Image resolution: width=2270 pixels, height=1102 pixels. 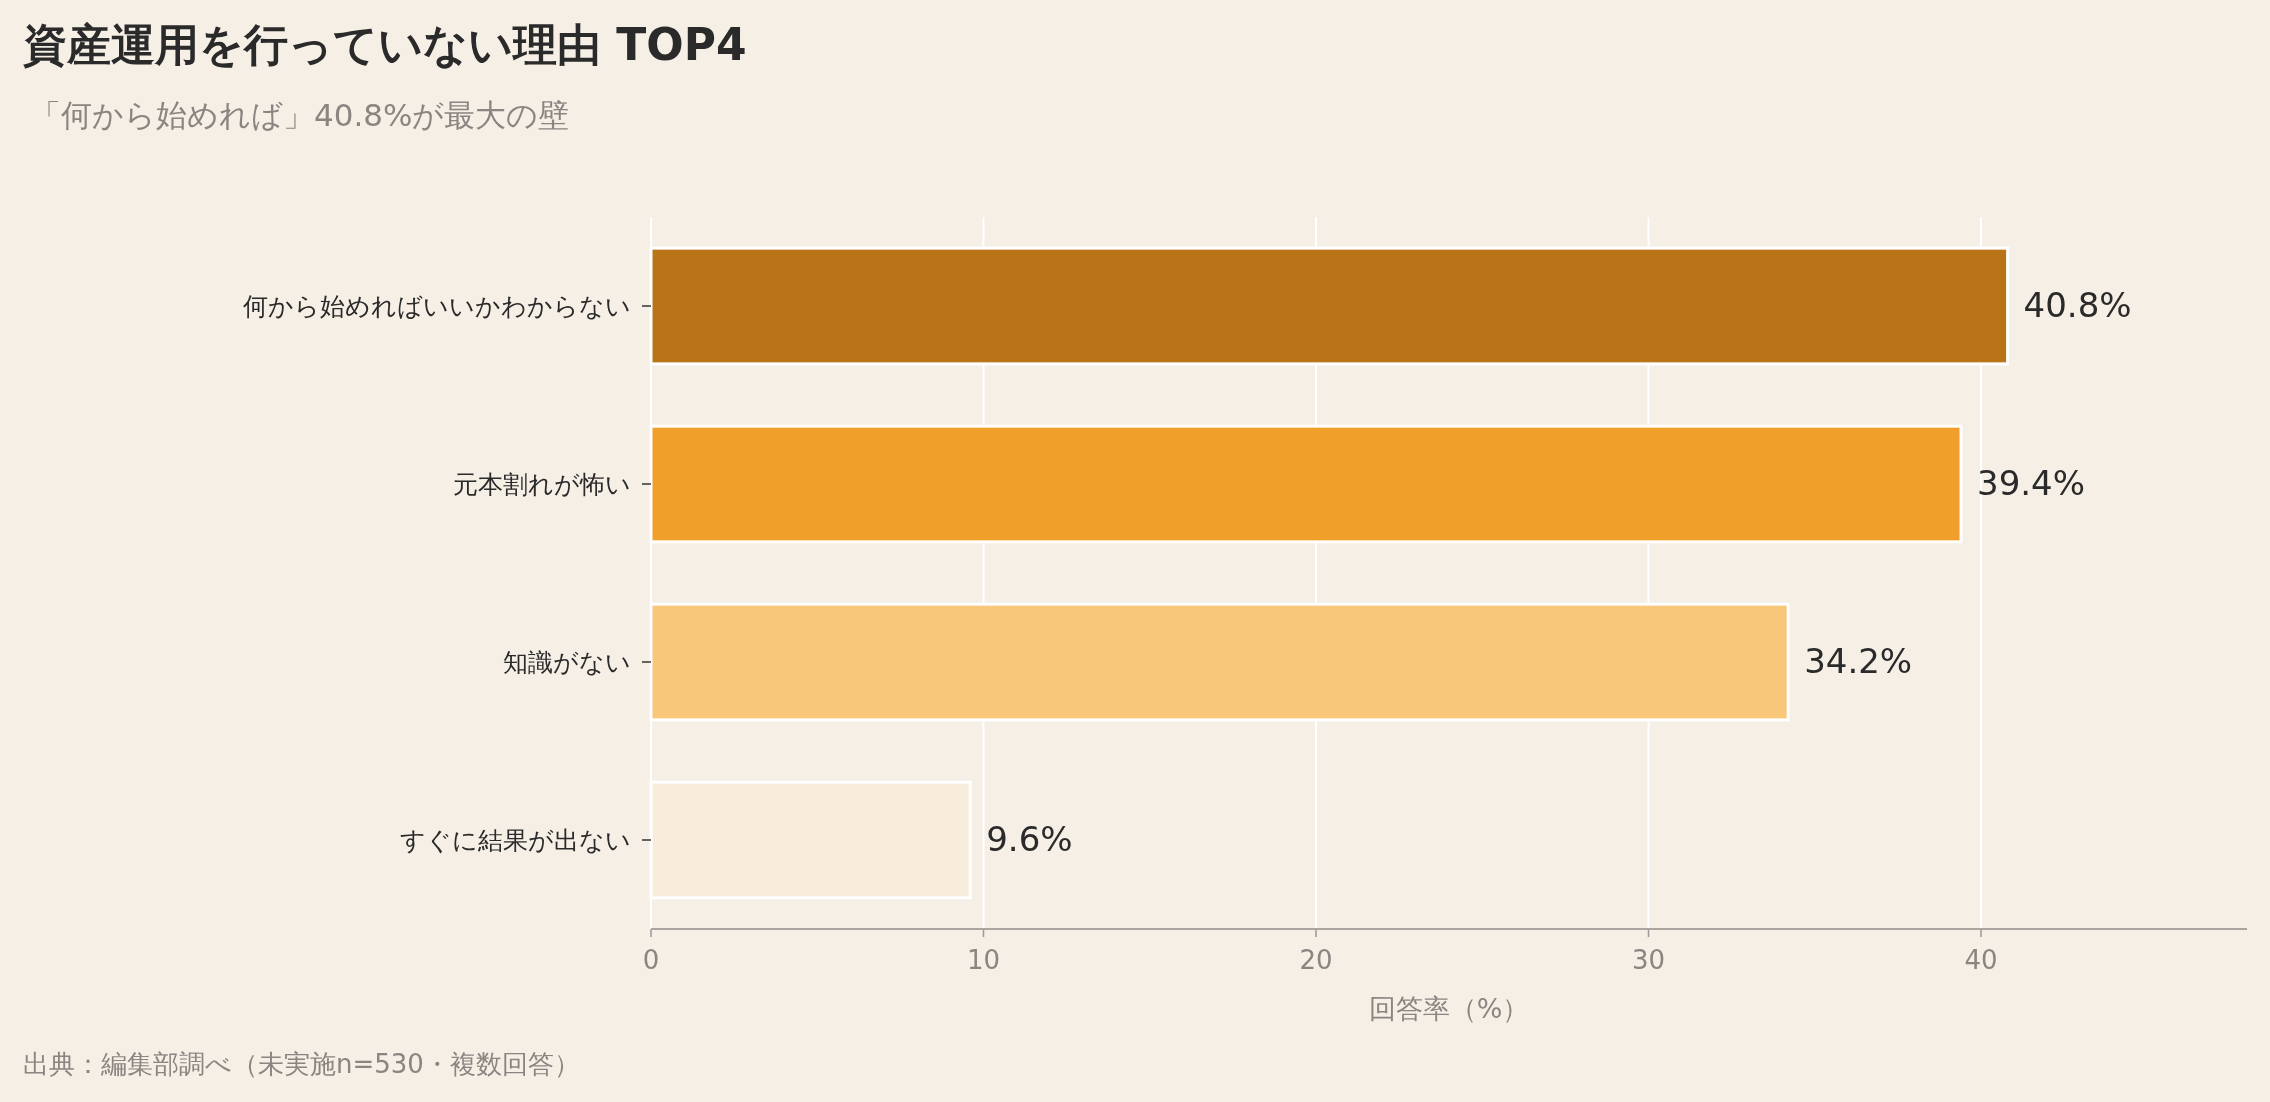 I want to click on text: 「何から始めれば」40.8%が最大の壁, so click(x=300, y=115).